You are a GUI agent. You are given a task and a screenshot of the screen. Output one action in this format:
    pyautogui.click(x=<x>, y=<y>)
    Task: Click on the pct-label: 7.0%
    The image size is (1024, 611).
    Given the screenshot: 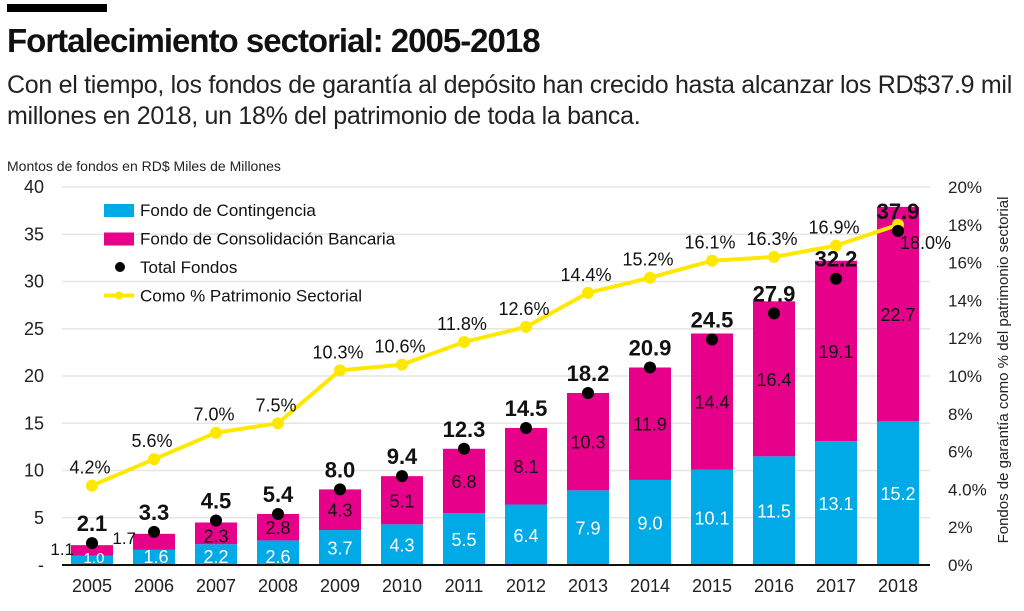 What is the action you would take?
    pyautogui.click(x=213, y=415)
    